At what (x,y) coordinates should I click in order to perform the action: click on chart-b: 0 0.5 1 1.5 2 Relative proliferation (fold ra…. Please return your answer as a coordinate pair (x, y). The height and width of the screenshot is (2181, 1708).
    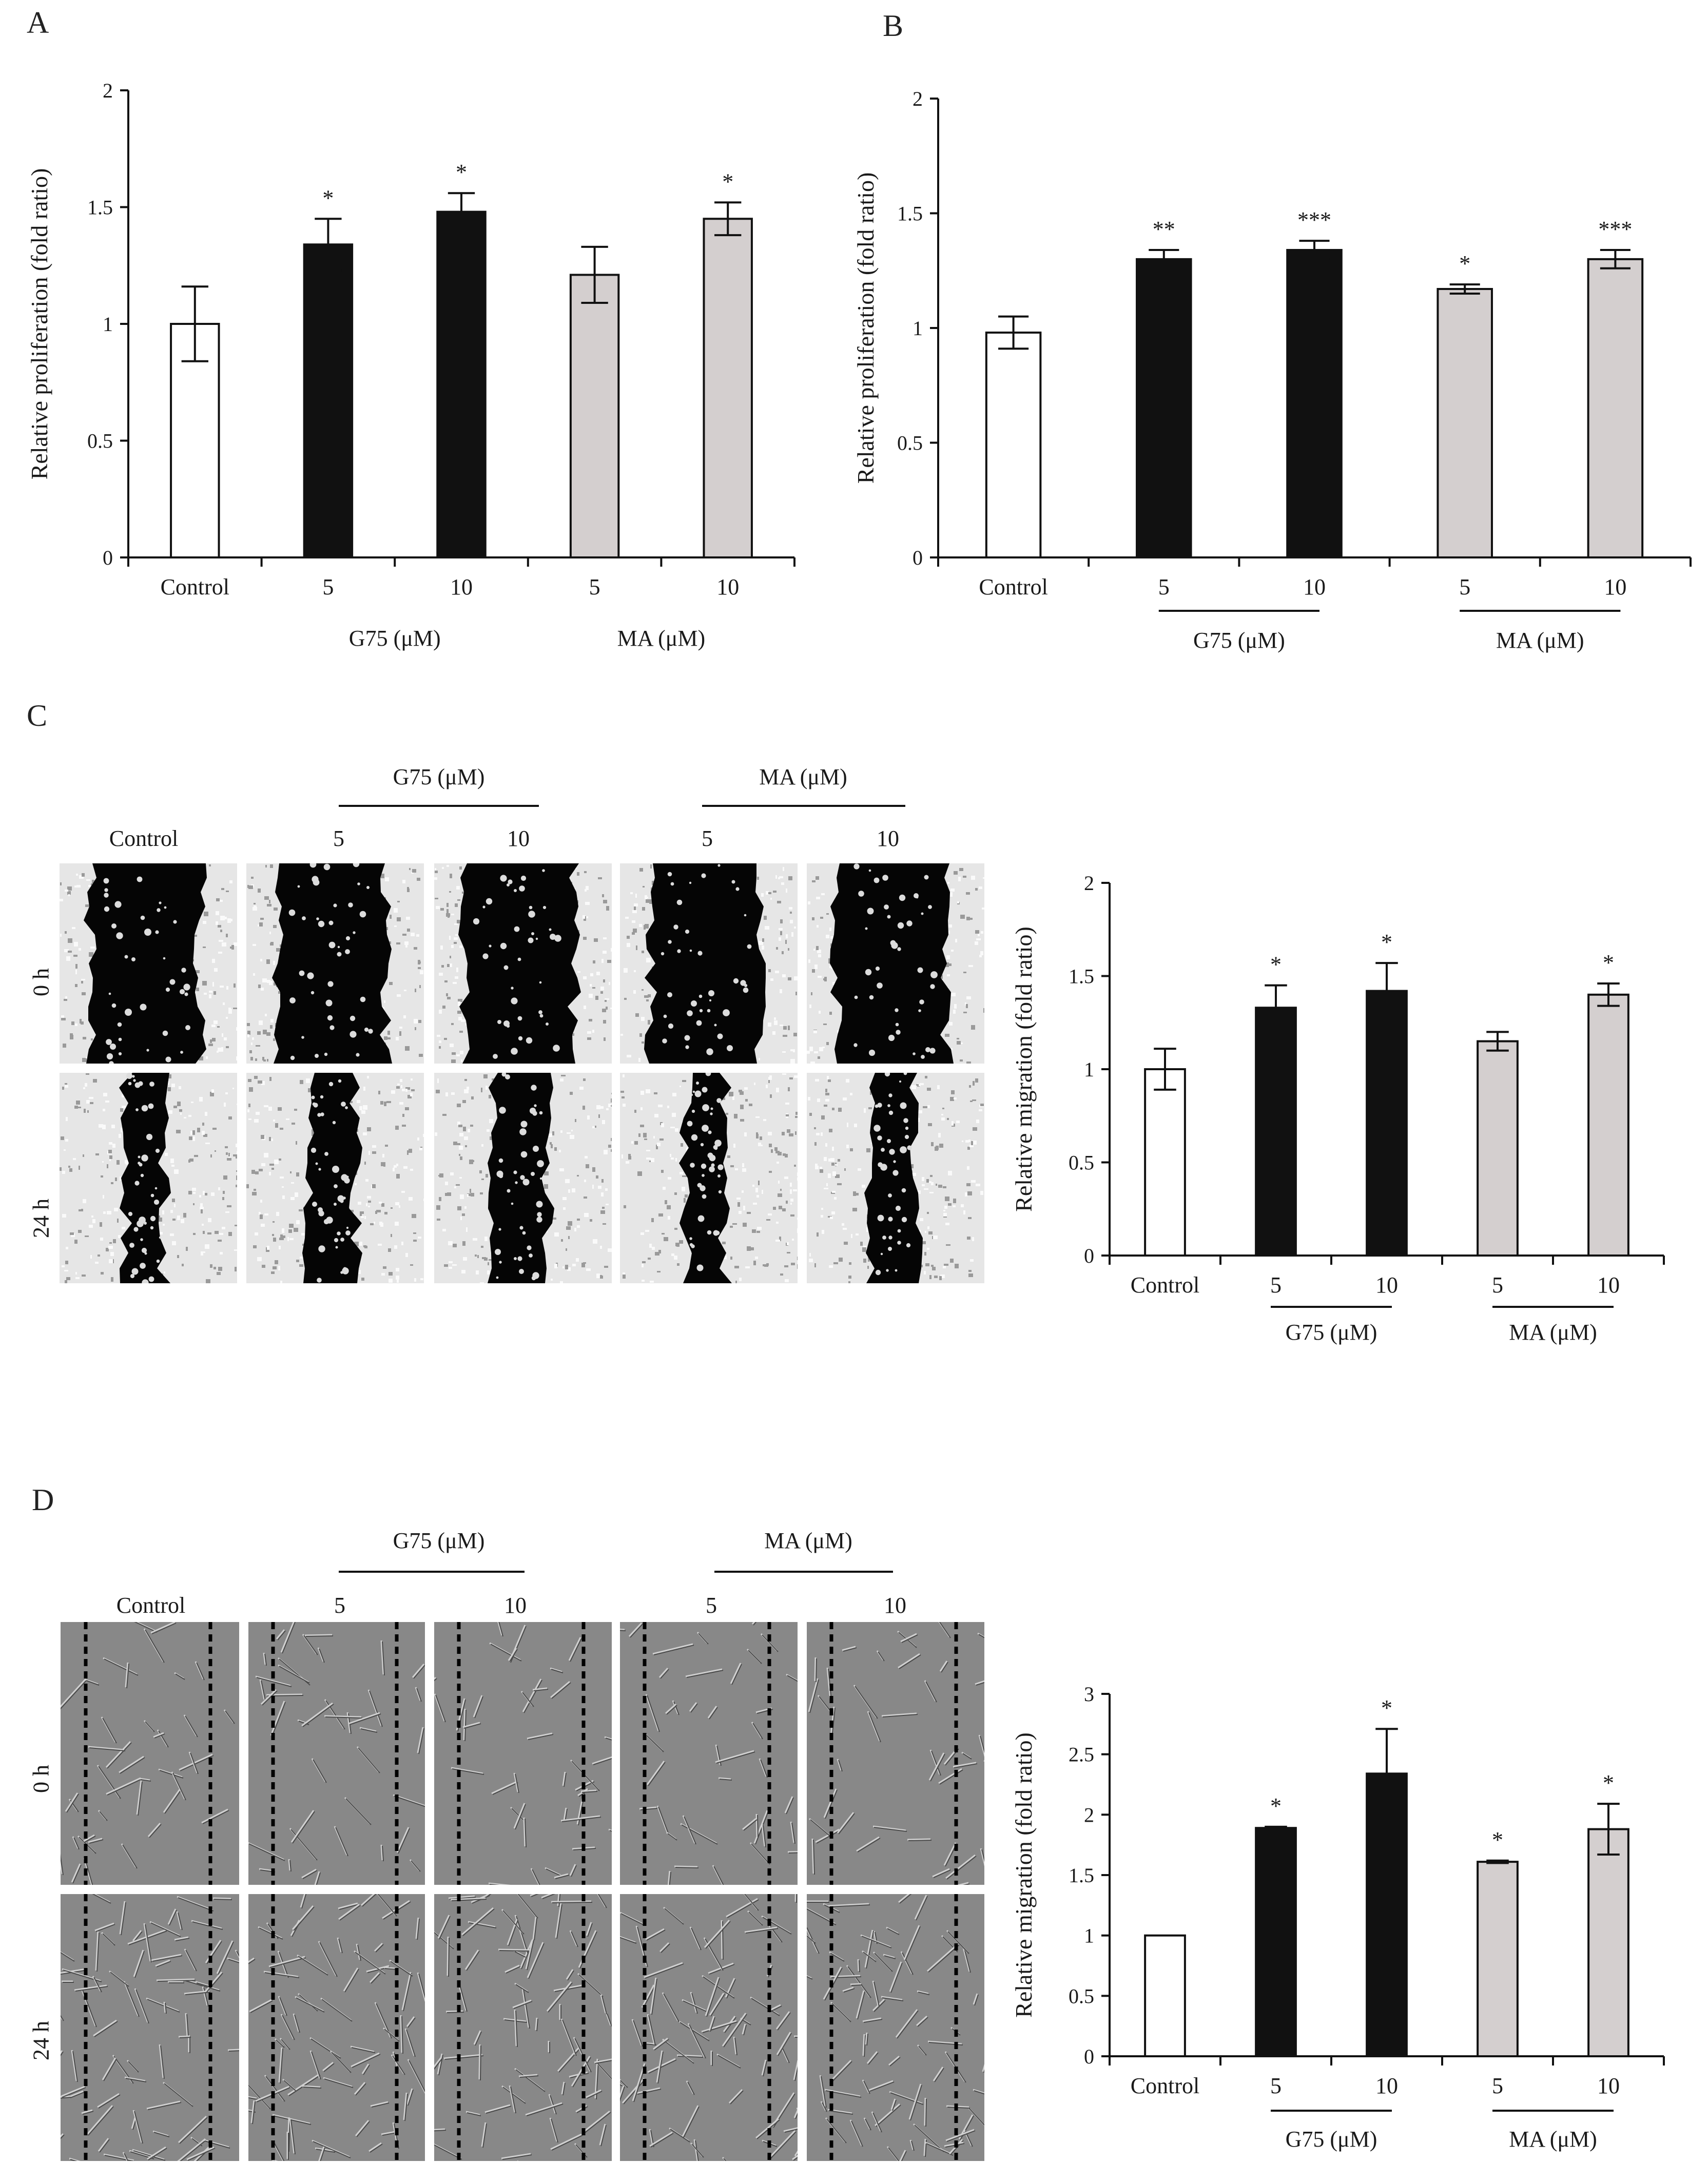
    Looking at the image, I should click on (1272, 370).